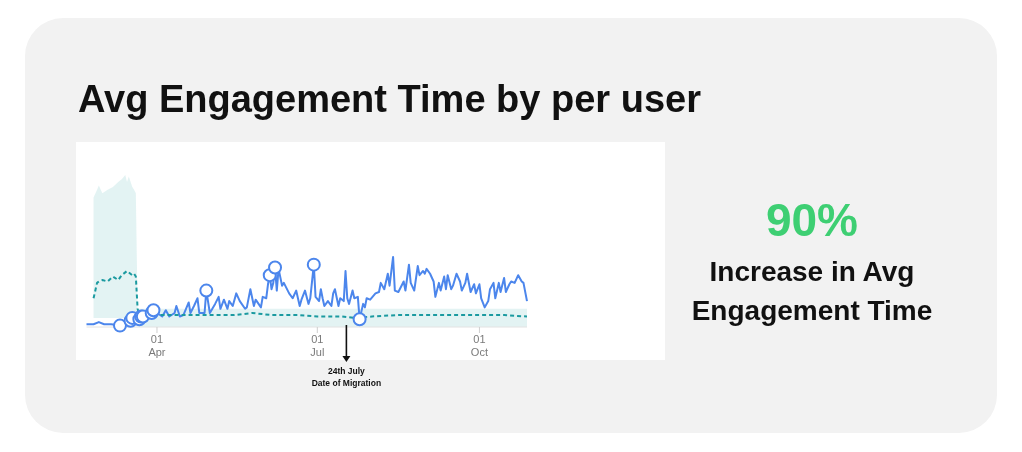 Image resolution: width=1022 pixels, height=452 pixels. I want to click on text: Increase in Avg Engagement Time, so click(812, 291).